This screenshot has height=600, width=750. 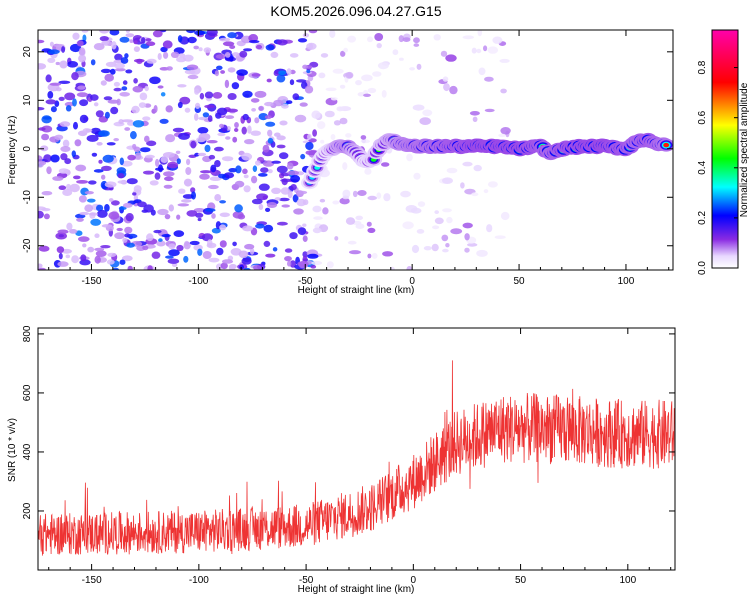 What do you see at coordinates (12, 450) in the screenshot?
I see `snr-y-label: SNR (10 * v/v)` at bounding box center [12, 450].